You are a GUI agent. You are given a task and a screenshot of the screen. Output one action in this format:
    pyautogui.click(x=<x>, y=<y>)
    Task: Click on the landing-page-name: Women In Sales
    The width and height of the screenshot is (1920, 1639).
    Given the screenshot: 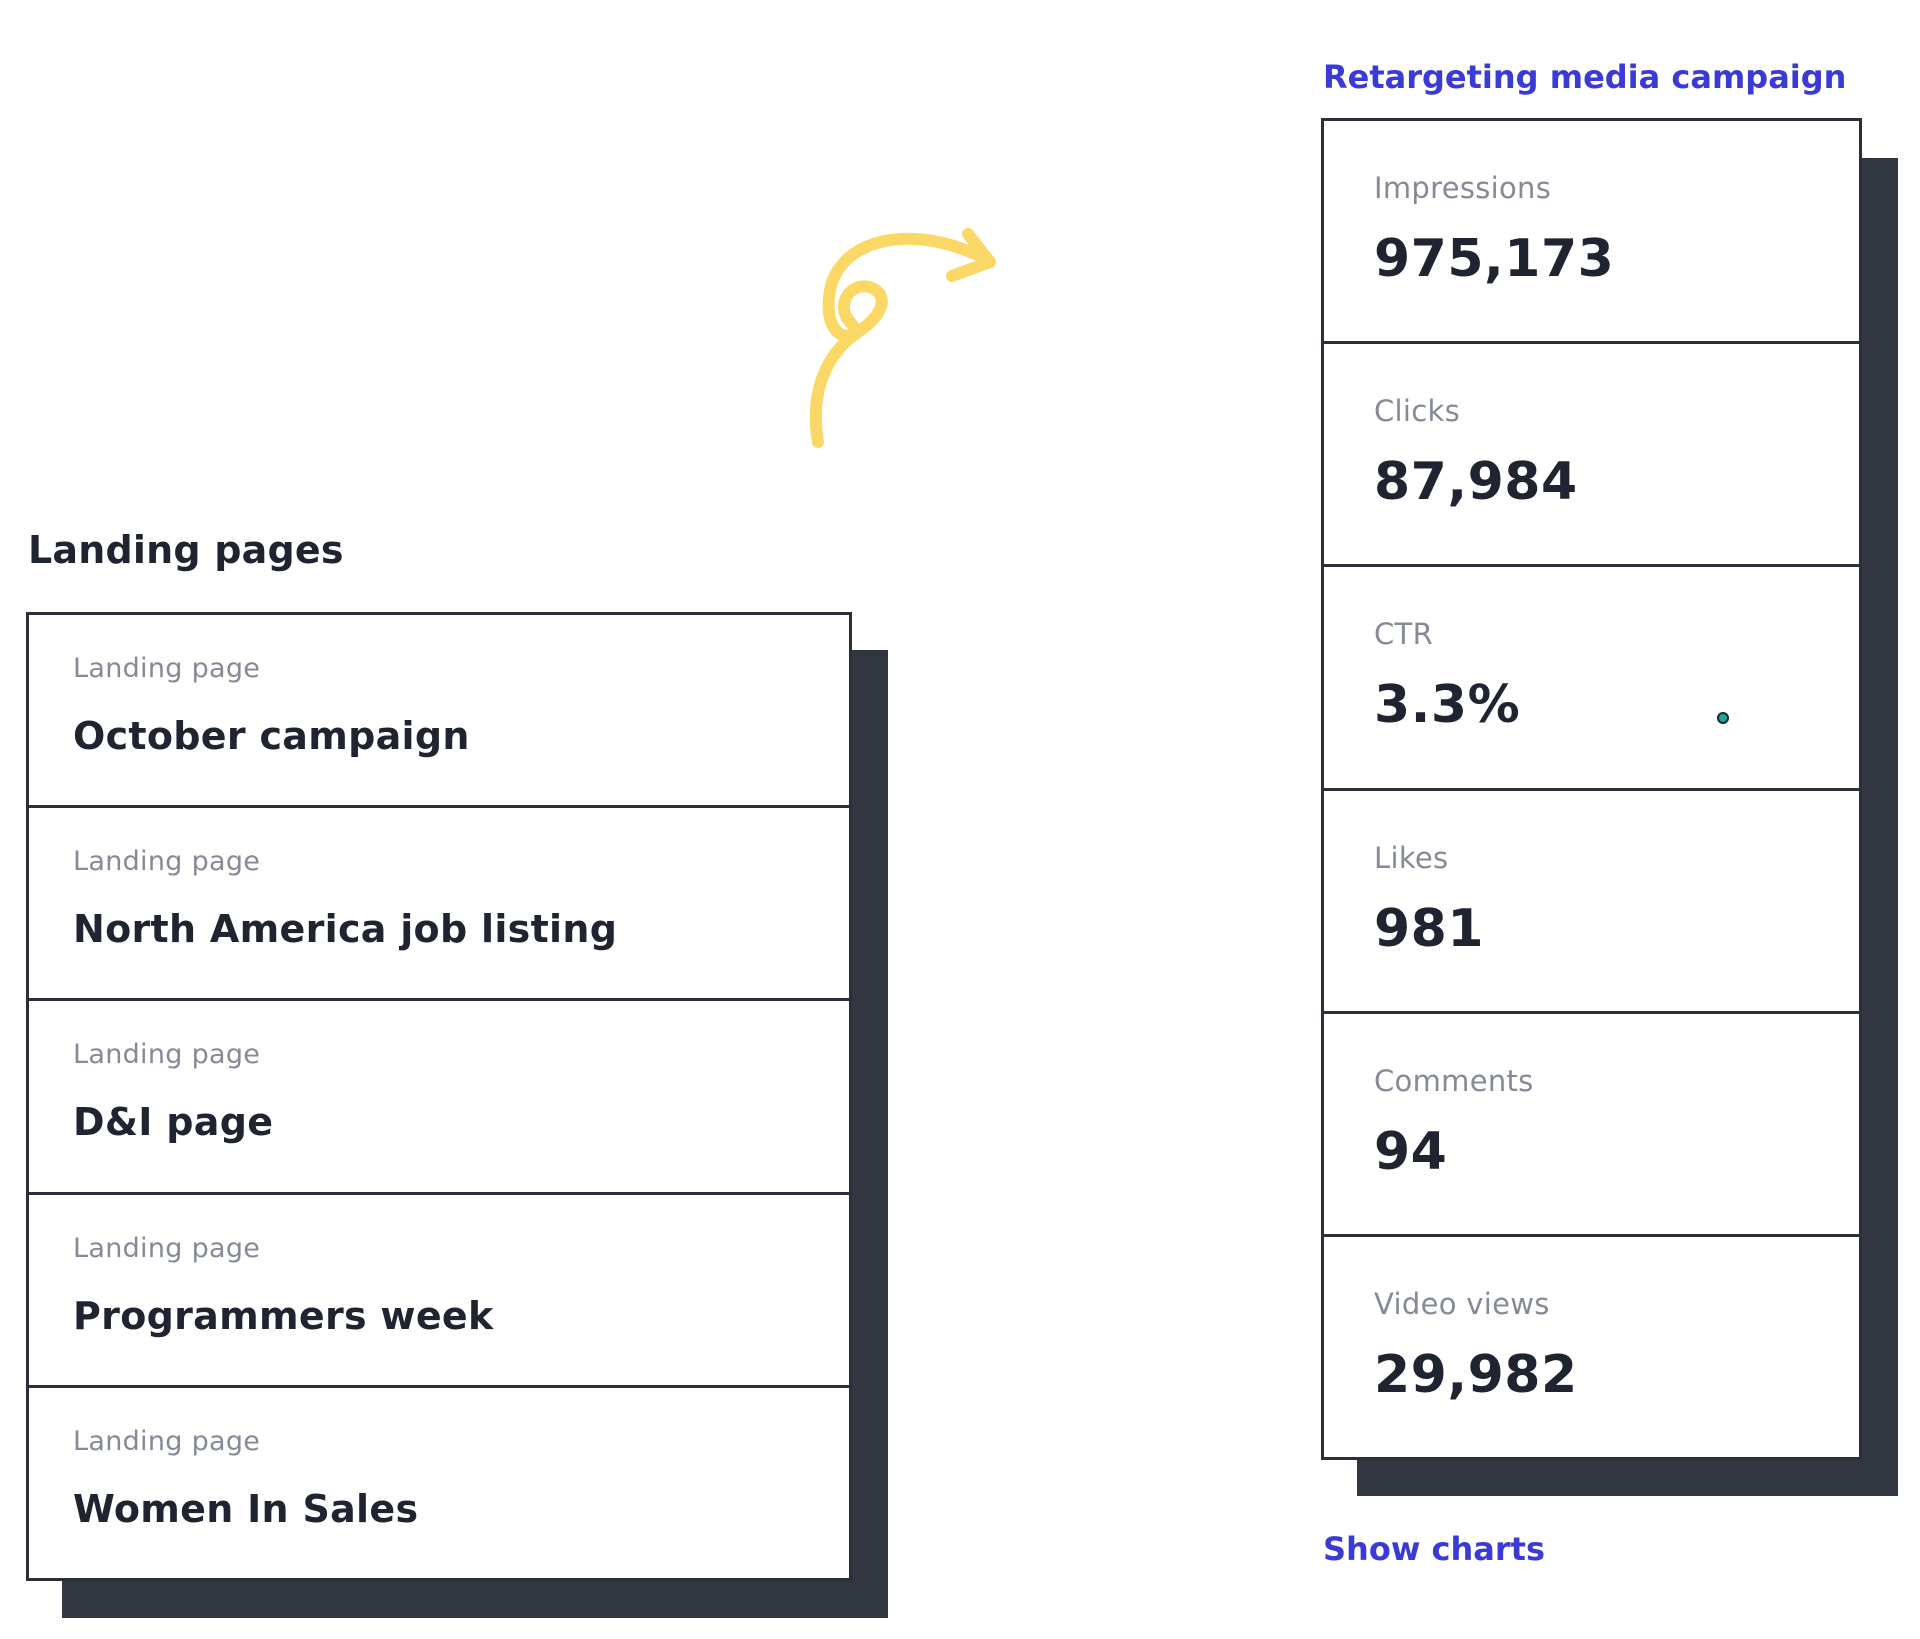 What is the action you would take?
    pyautogui.click(x=246, y=1508)
    